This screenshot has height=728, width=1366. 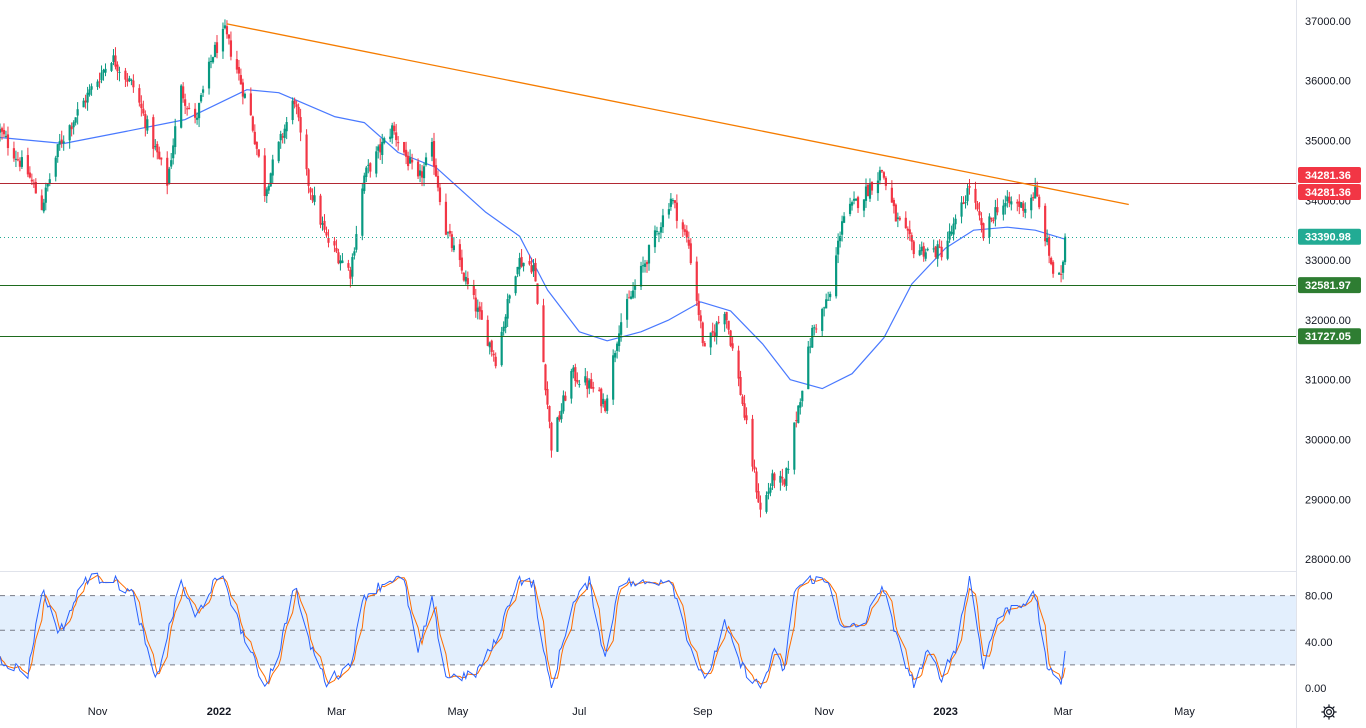 What do you see at coordinates (1315, 689) in the screenshot?
I see `oscillator-tick-label: 0.00` at bounding box center [1315, 689].